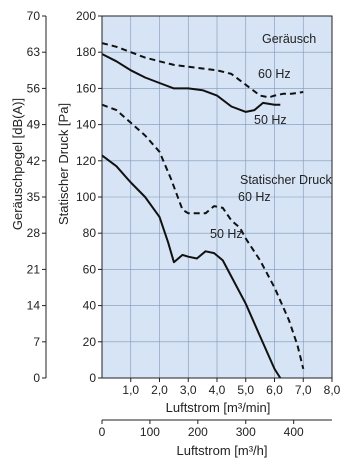 The height and width of the screenshot is (460, 350). What do you see at coordinates (289, 39) in the screenshot?
I see `annotation-noise-group: Geräusch` at bounding box center [289, 39].